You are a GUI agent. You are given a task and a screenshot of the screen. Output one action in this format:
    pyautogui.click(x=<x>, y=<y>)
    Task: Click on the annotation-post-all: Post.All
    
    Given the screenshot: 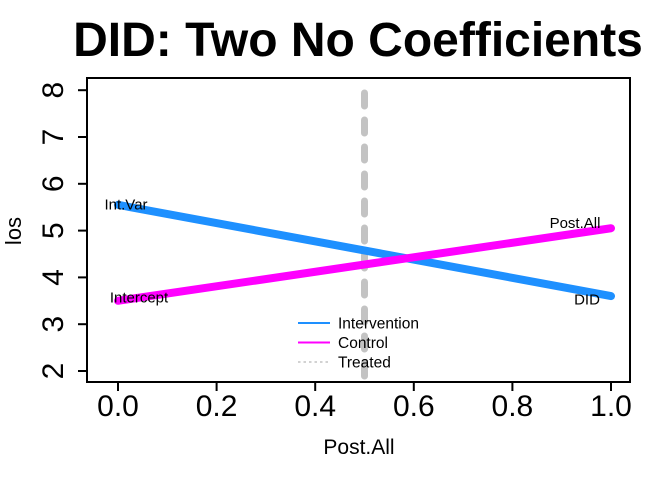 What is the action you would take?
    pyautogui.click(x=575, y=223)
    